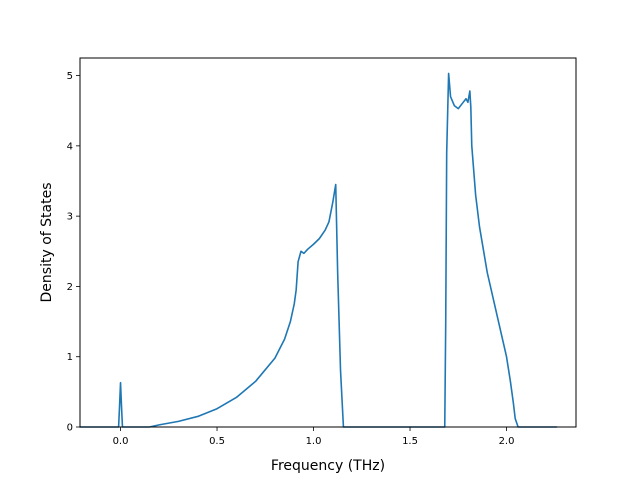 The height and width of the screenshot is (480, 640). Describe the element at coordinates (47, 243) in the screenshot. I see `y-axis-label: Density of States` at that location.